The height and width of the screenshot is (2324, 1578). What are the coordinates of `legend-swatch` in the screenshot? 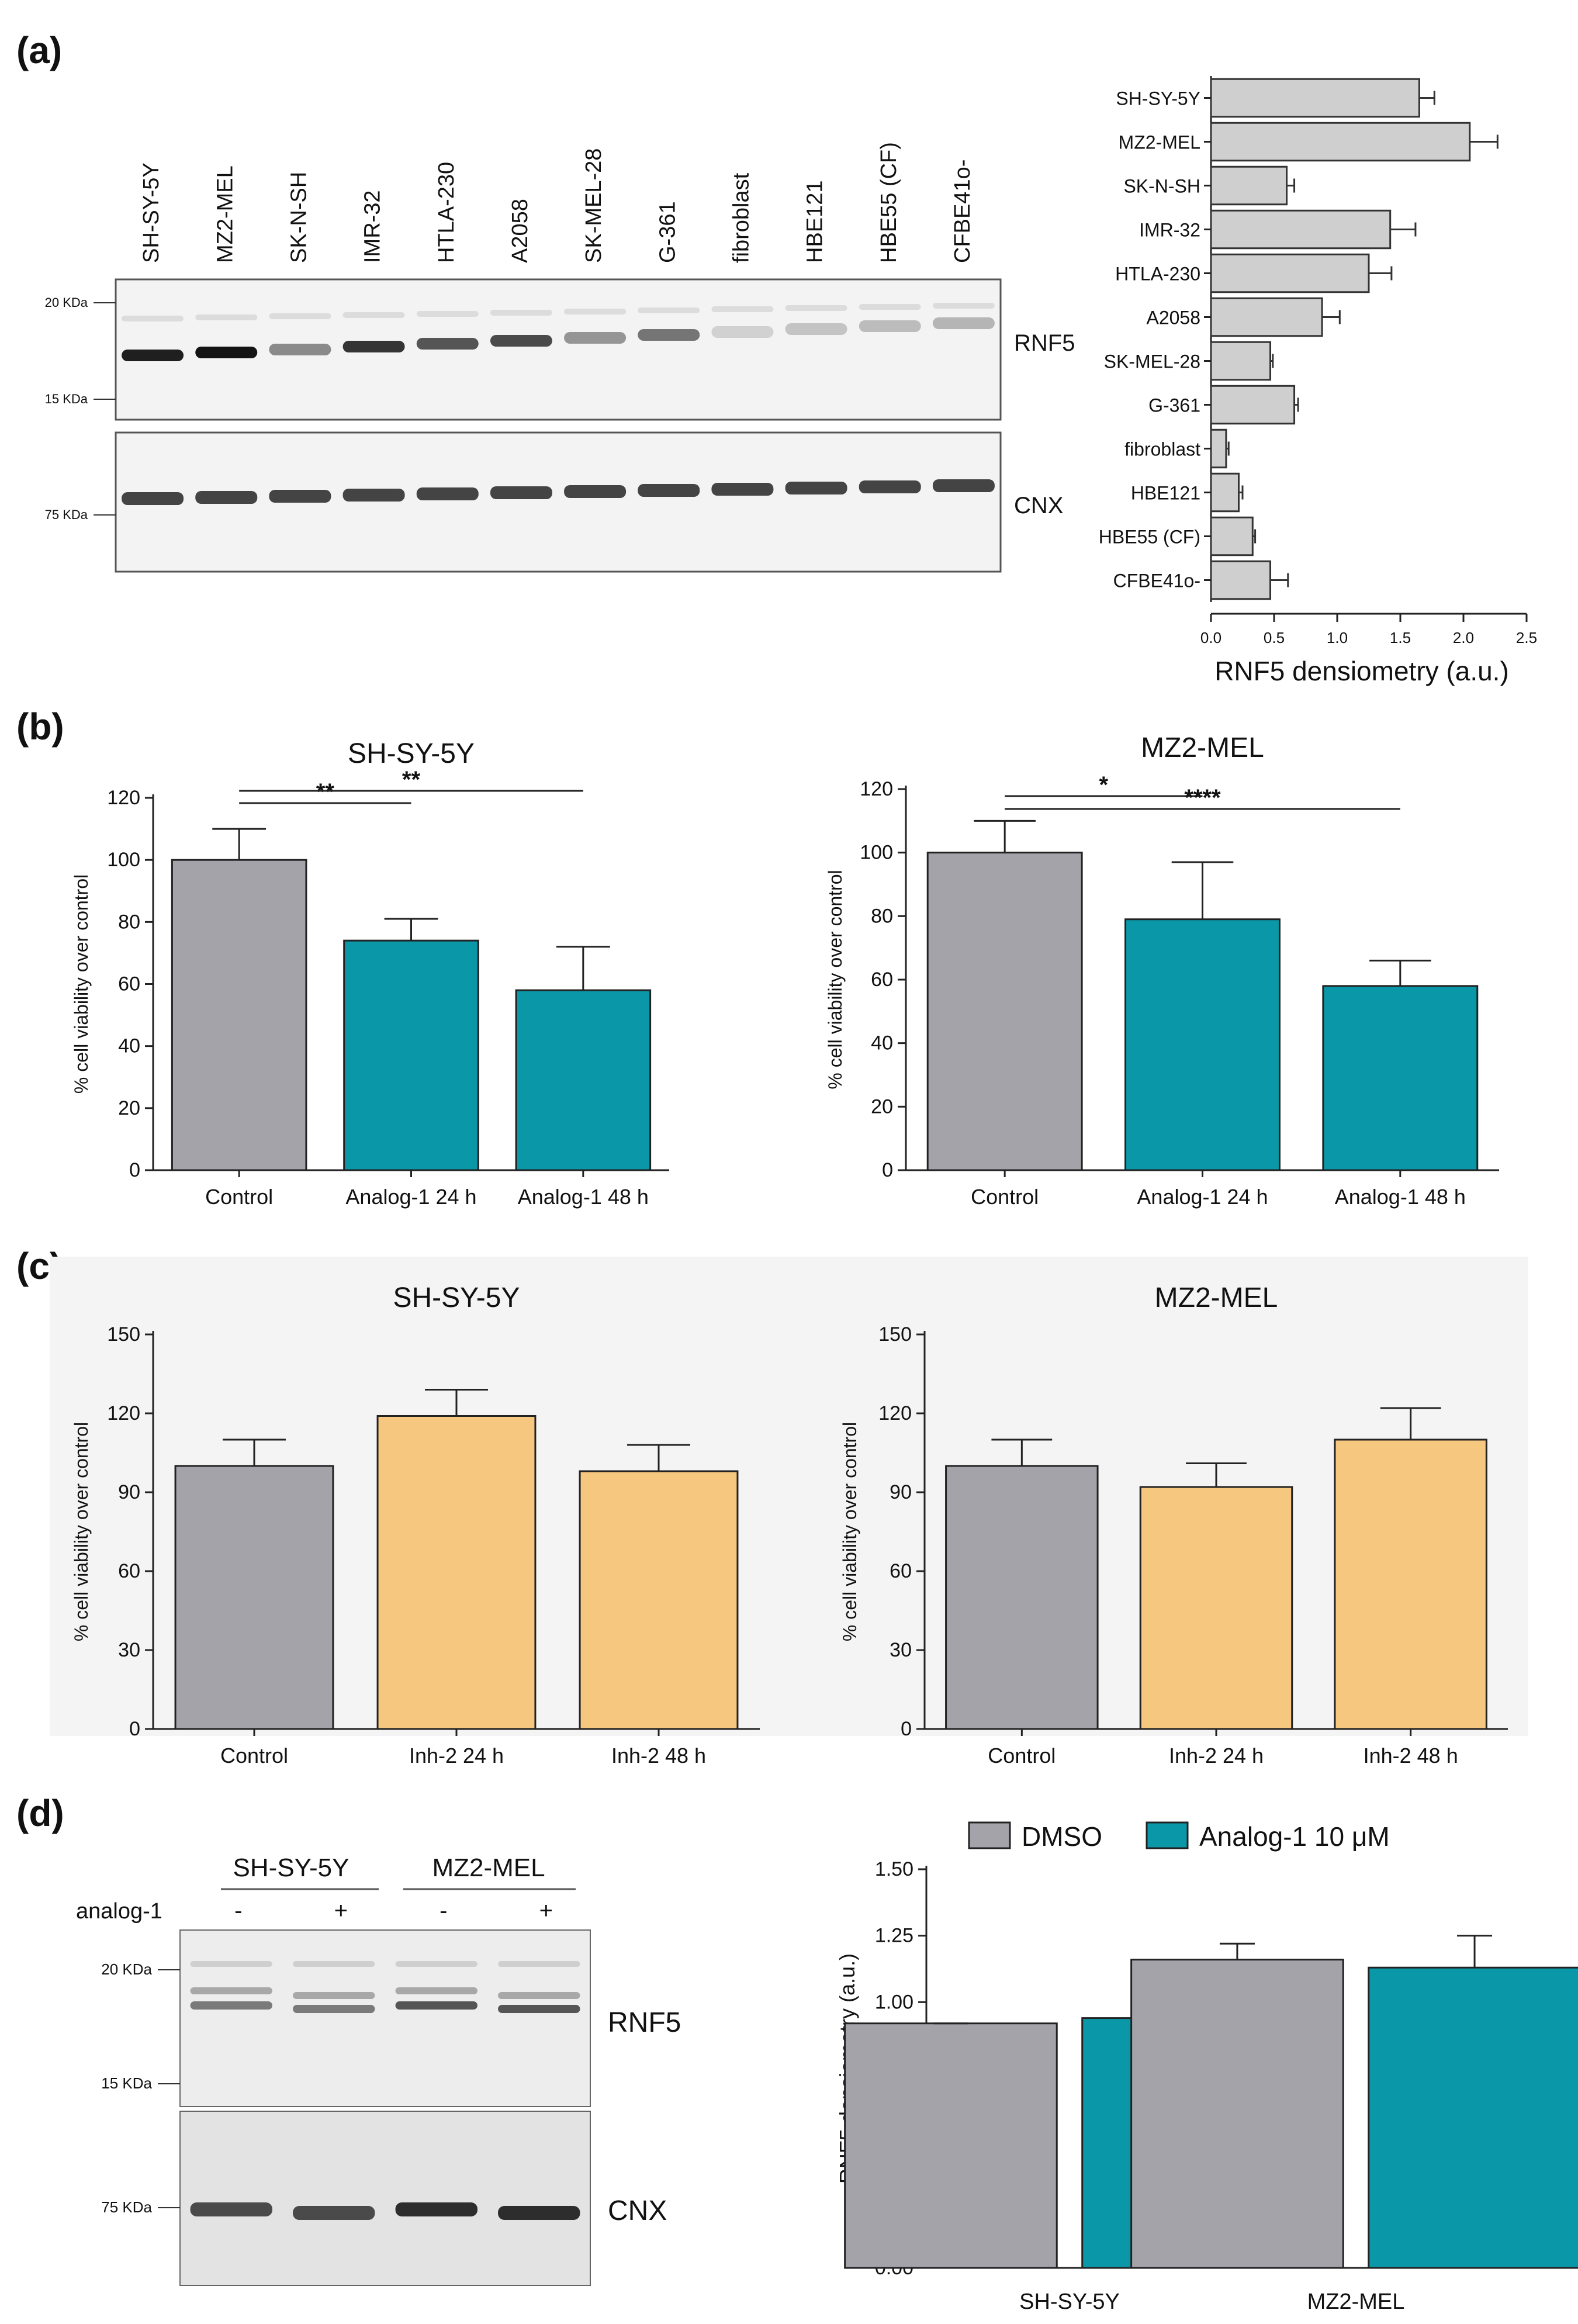 It's located at (1167, 1835).